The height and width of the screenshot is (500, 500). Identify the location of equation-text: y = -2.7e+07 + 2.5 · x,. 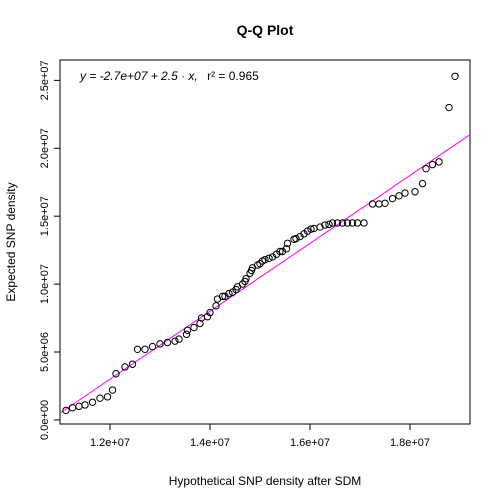
(138, 76).